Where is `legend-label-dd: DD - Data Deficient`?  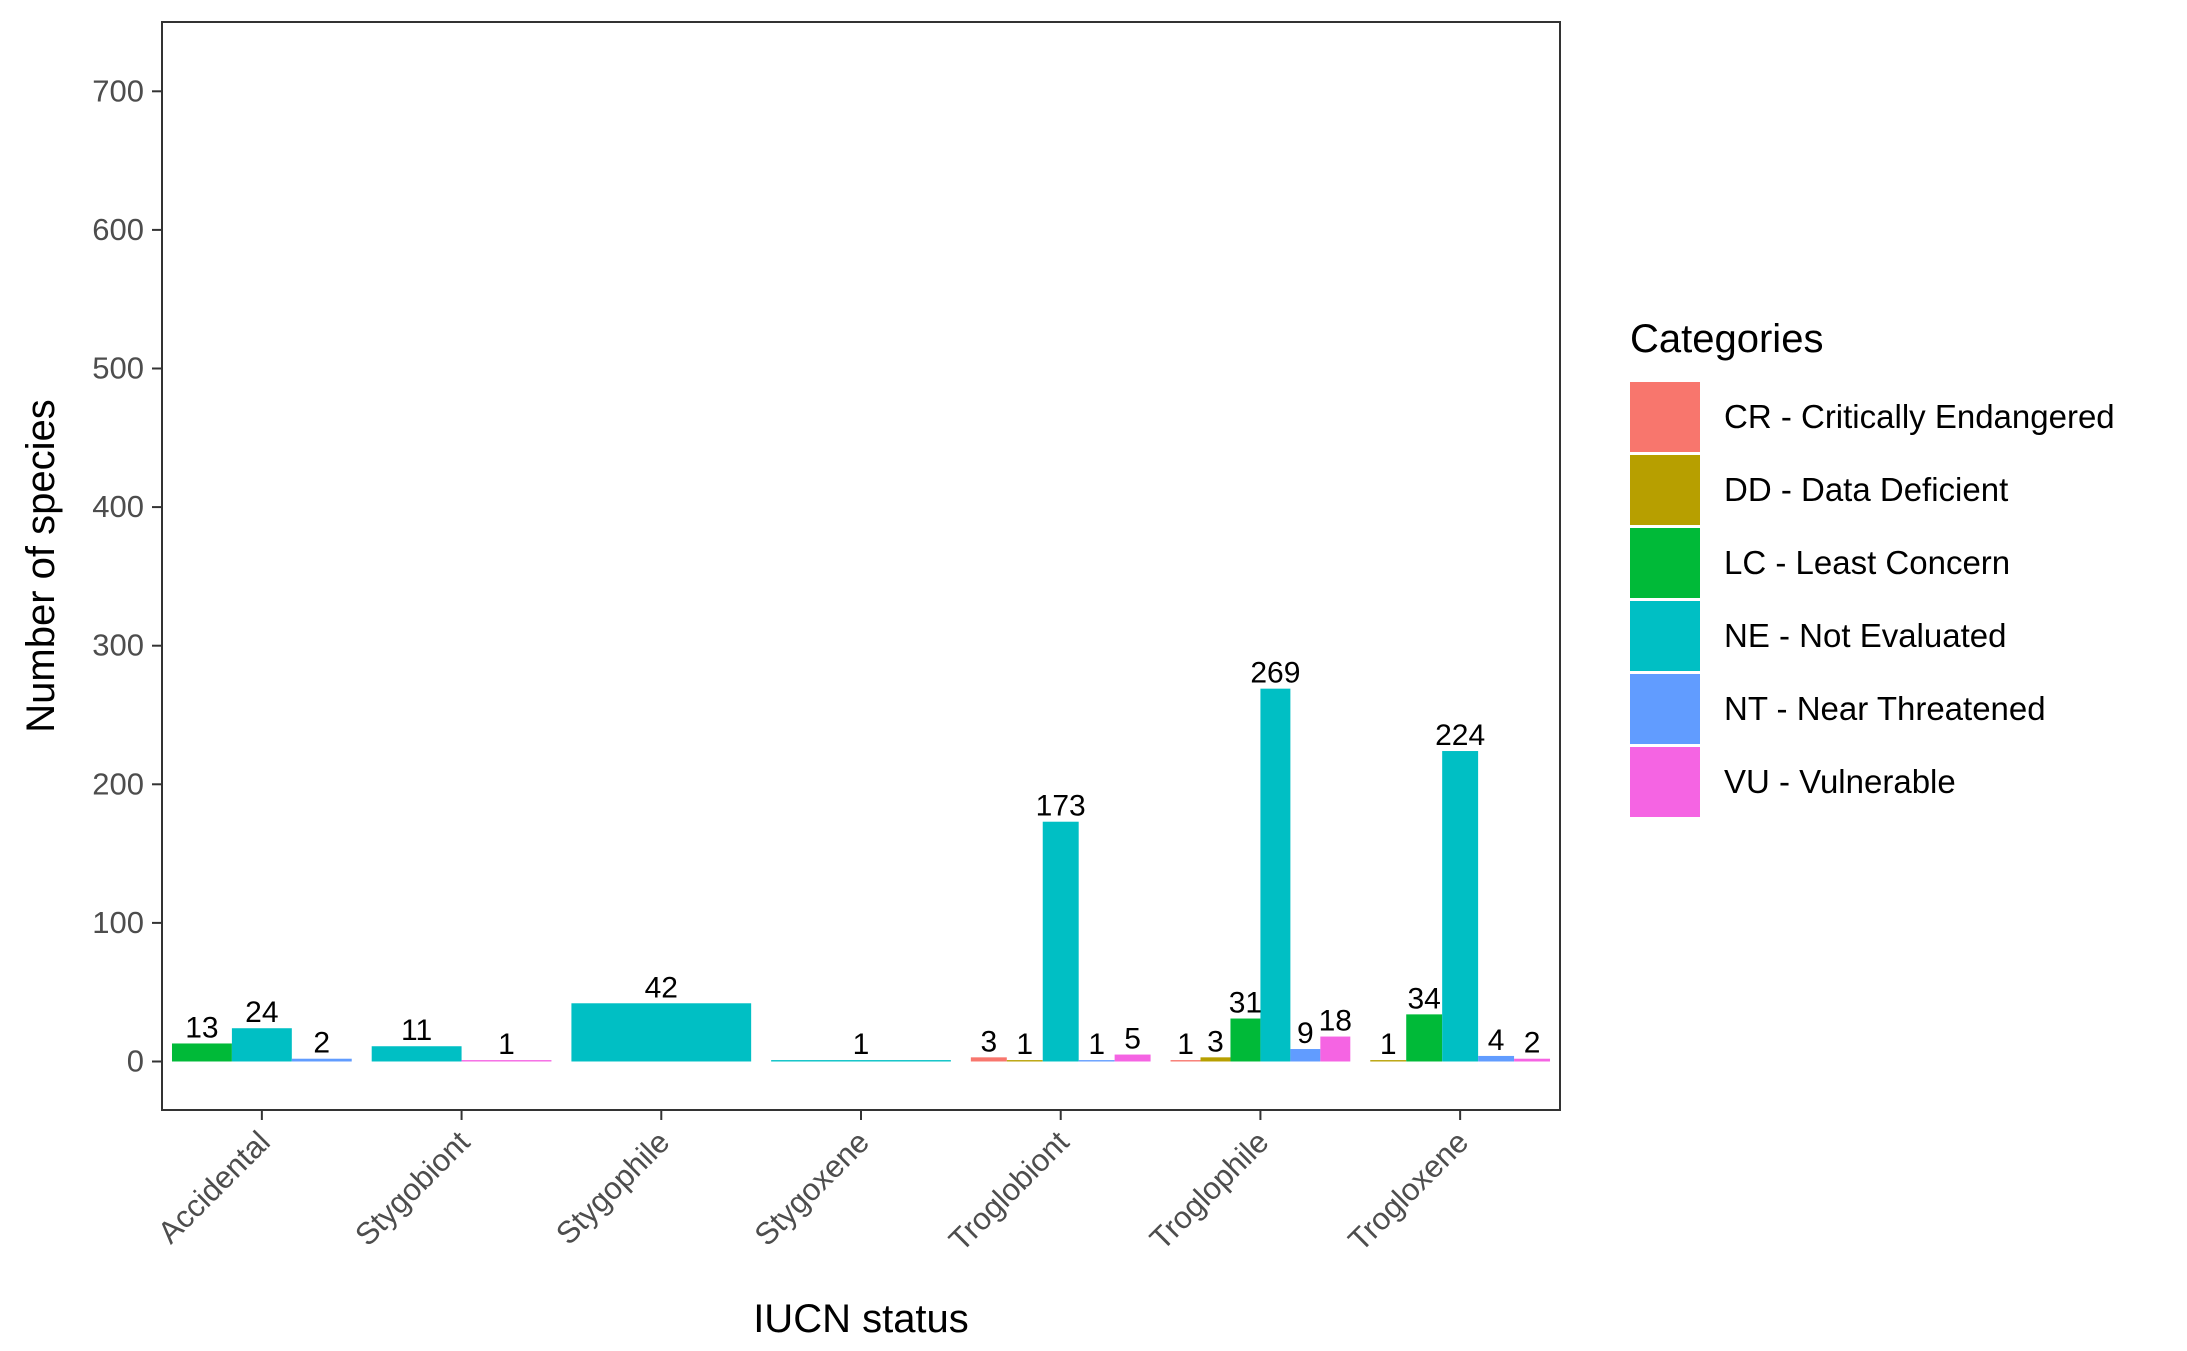
legend-label-dd: DD - Data Deficient is located at coordinates (1866, 489).